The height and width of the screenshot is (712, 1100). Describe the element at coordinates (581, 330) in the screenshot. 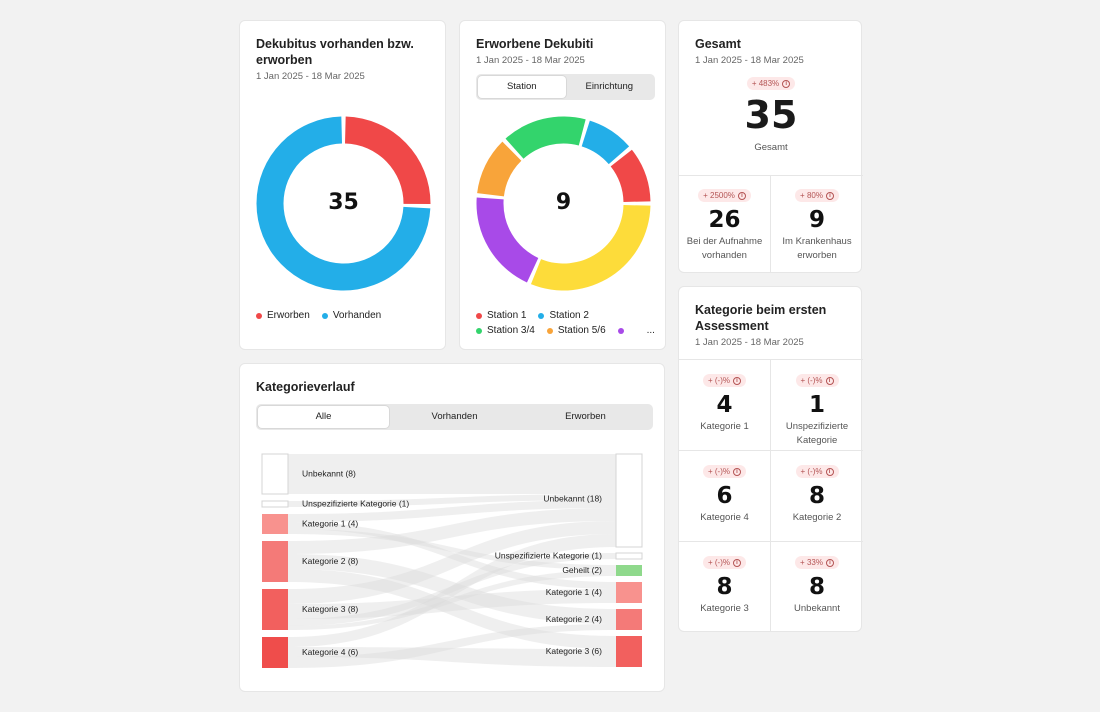

I see `legend-label: Station 5/6` at that location.